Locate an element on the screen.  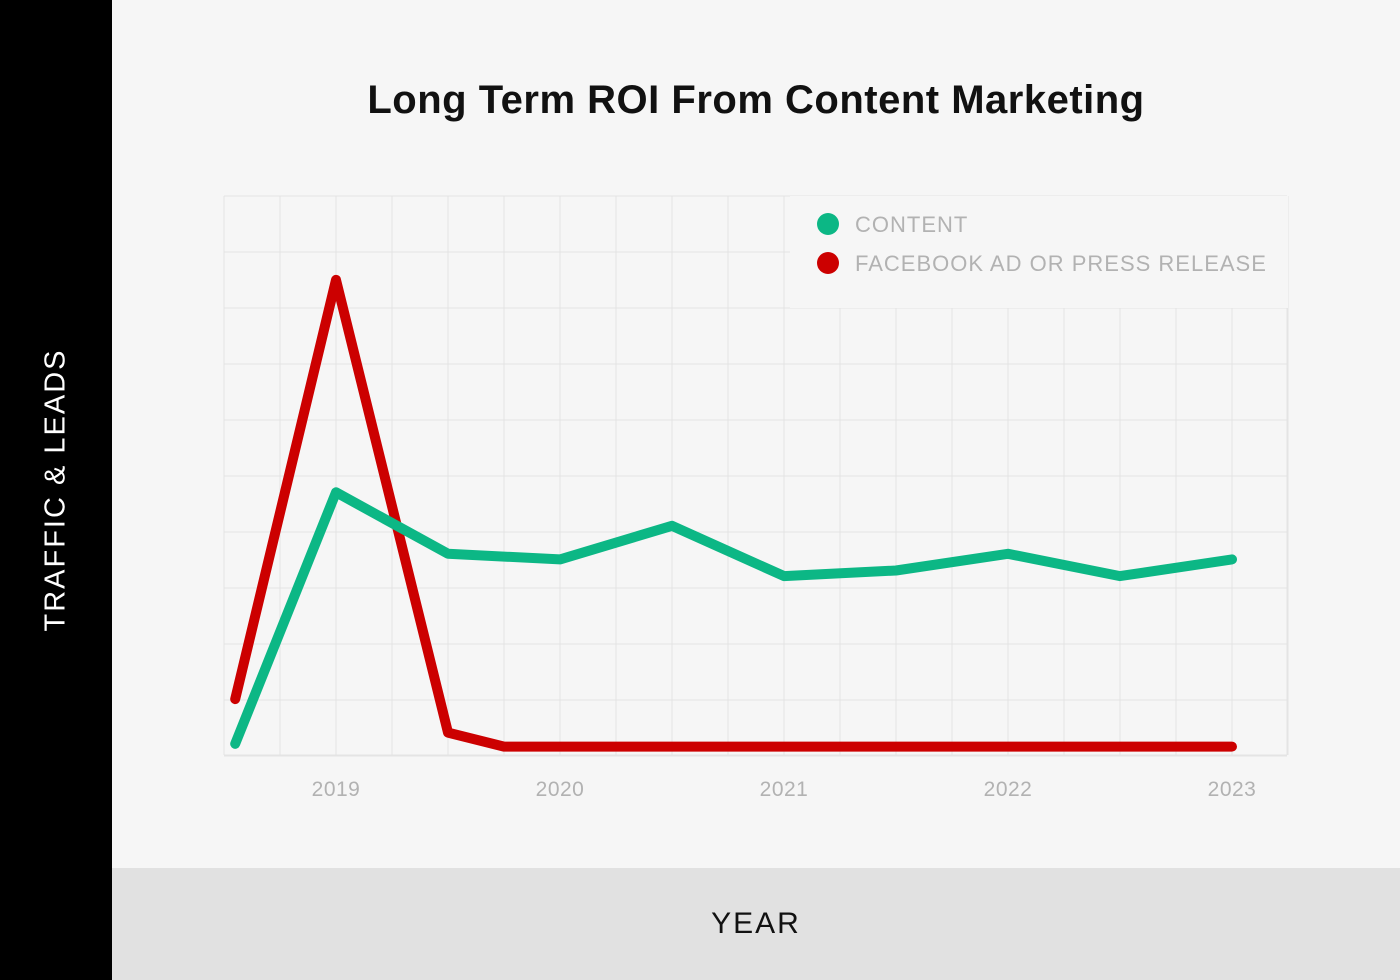
chart-title: Long Term ROI From Content Marketing is located at coordinates (756, 100).